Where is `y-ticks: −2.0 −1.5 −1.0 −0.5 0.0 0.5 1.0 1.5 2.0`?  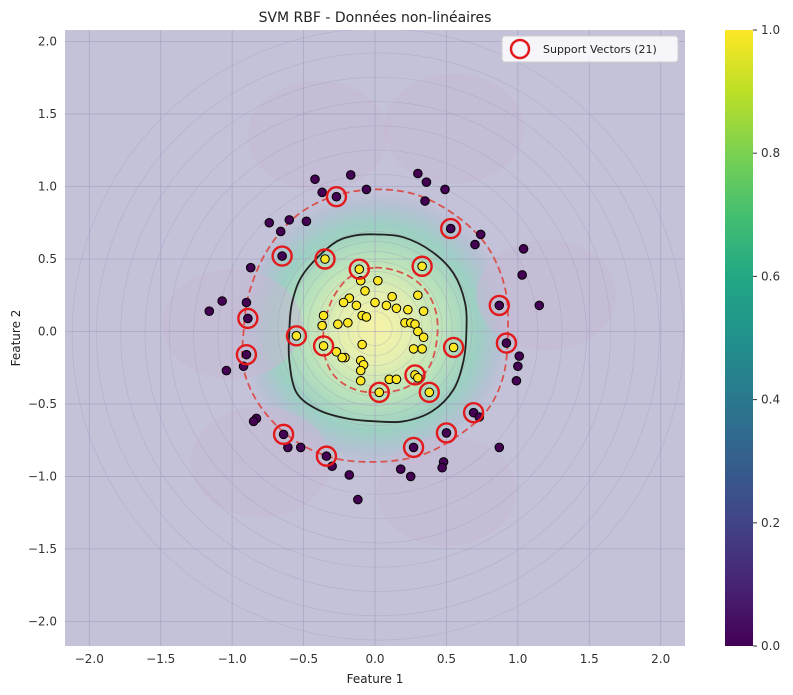
y-ticks: −2.0 −1.5 −1.0 −0.5 0.0 0.5 1.0 1.5 2.0 is located at coordinates (42, 332).